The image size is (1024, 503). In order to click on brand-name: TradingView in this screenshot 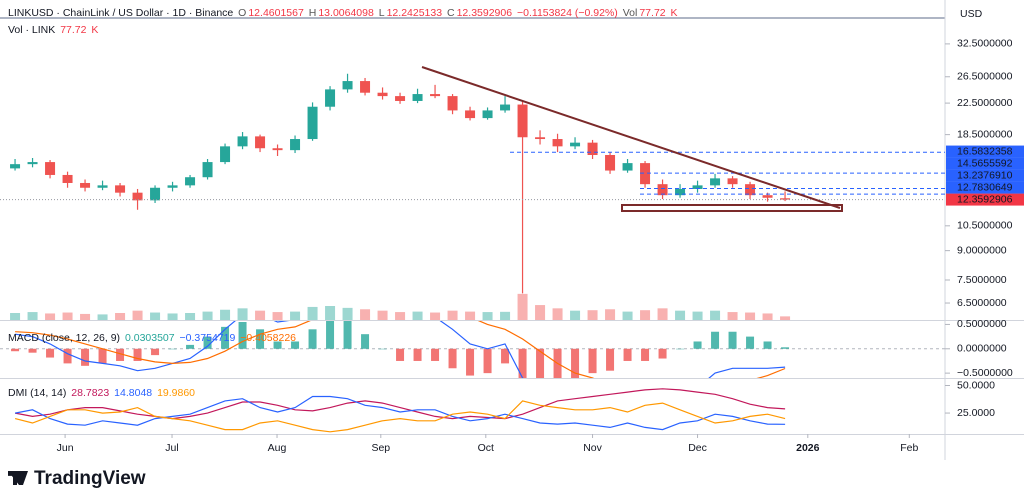, I will do `click(90, 478)`.